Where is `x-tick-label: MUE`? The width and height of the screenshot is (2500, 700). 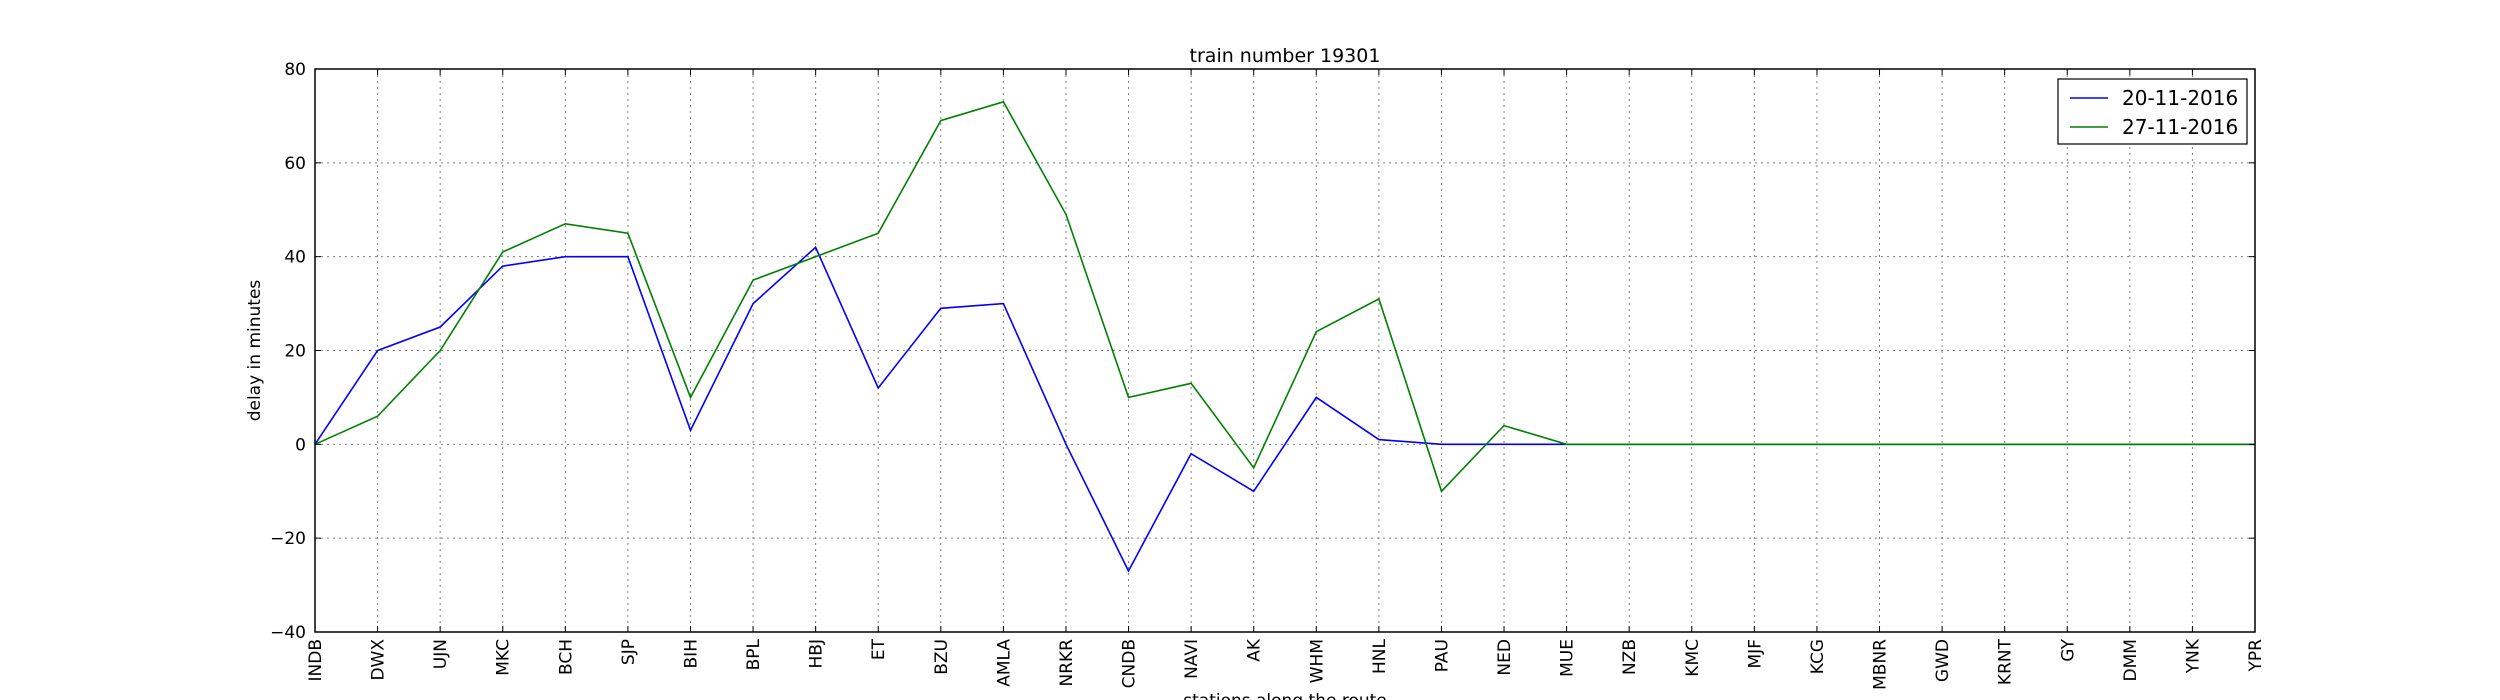 x-tick-label: MUE is located at coordinates (1568, 658).